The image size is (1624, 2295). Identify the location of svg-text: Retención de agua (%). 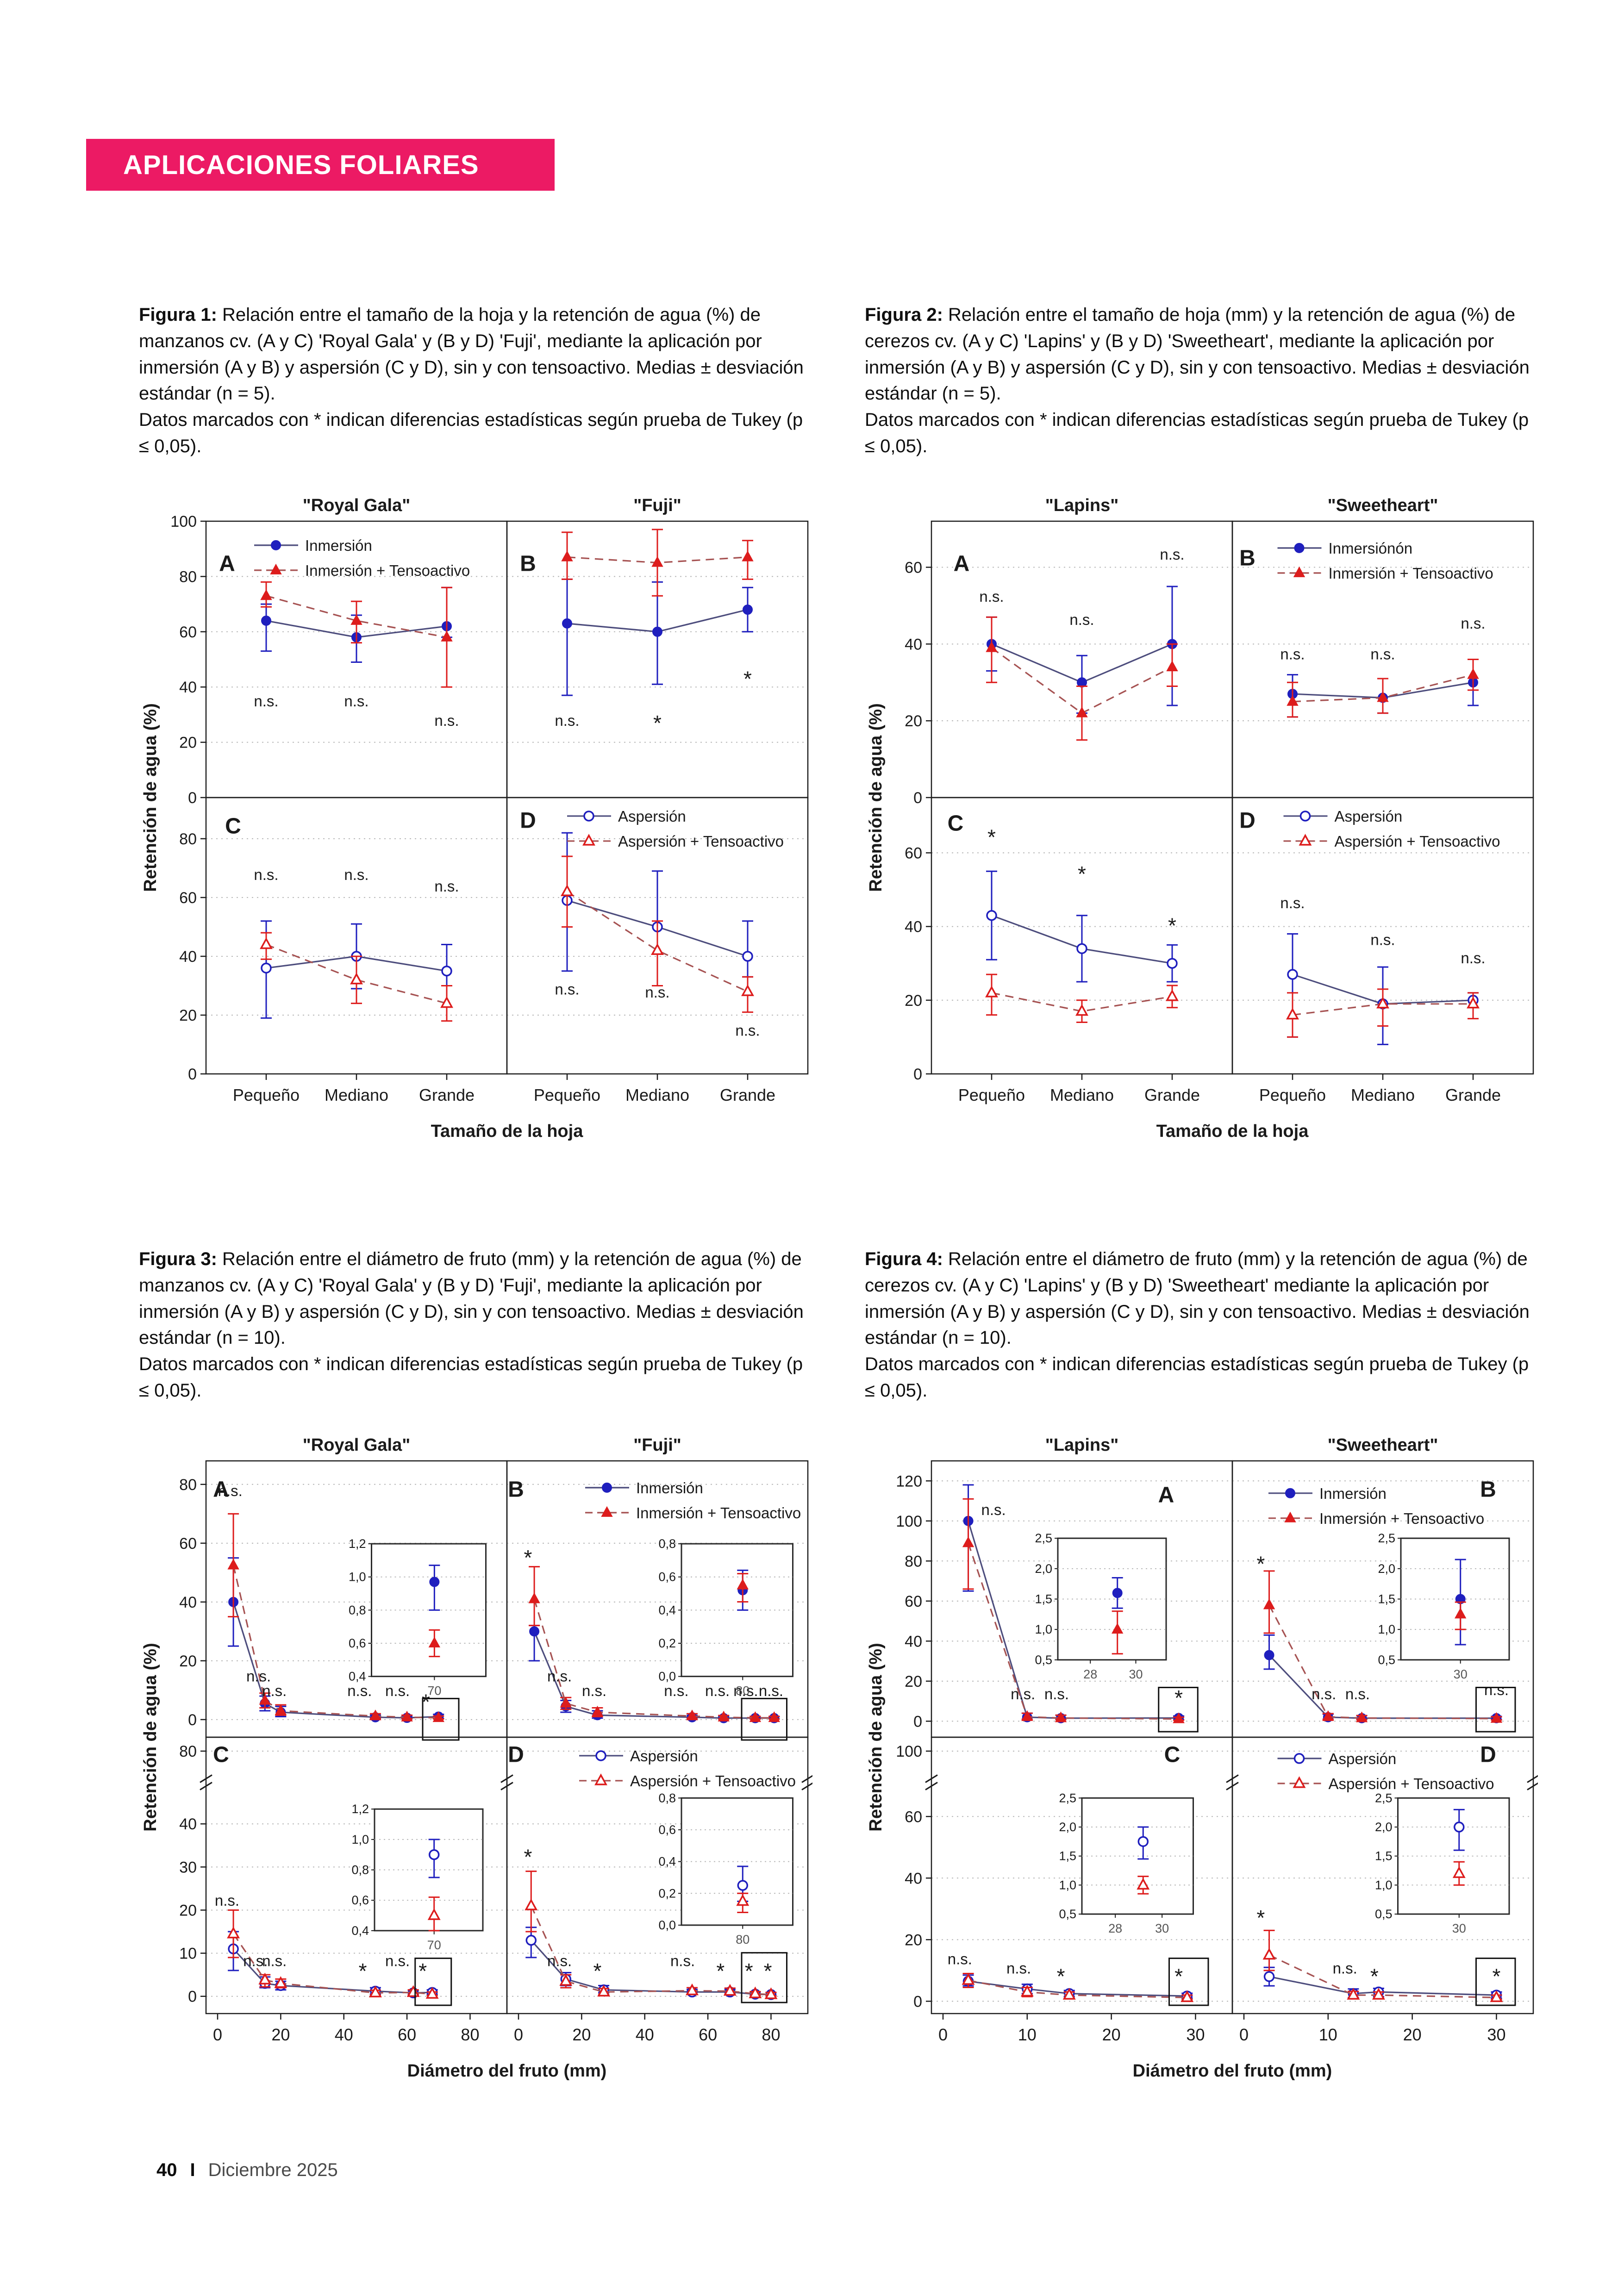
(150, 1737).